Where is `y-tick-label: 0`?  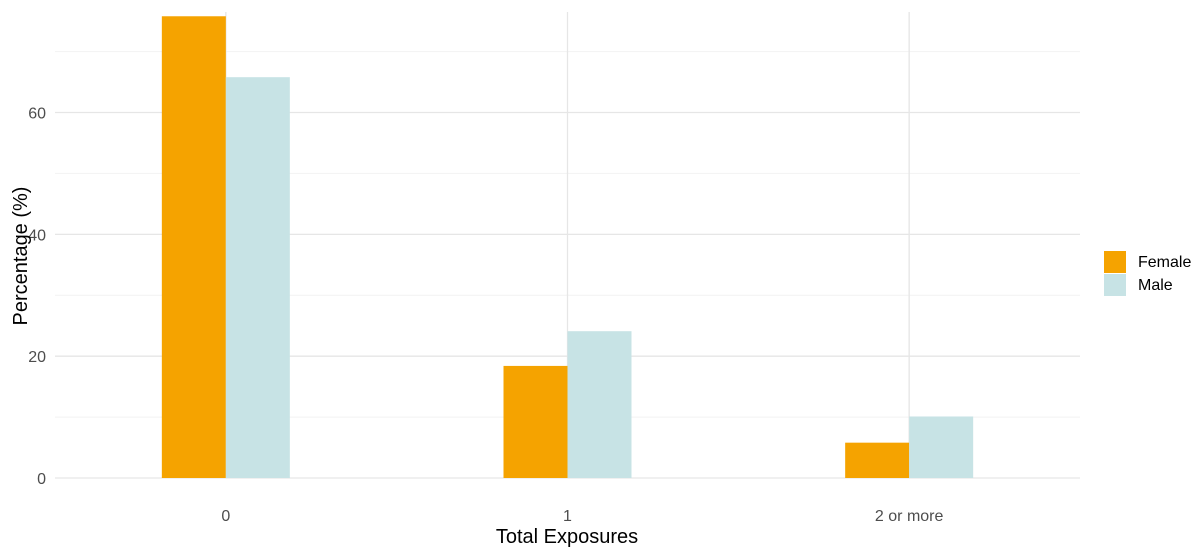 y-tick-label: 0 is located at coordinates (41, 479).